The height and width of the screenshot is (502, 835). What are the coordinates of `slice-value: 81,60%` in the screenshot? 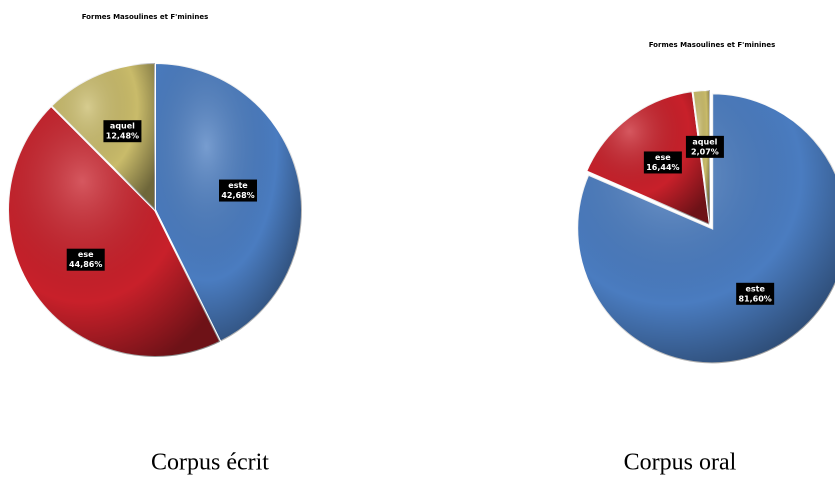 It's located at (754, 298).